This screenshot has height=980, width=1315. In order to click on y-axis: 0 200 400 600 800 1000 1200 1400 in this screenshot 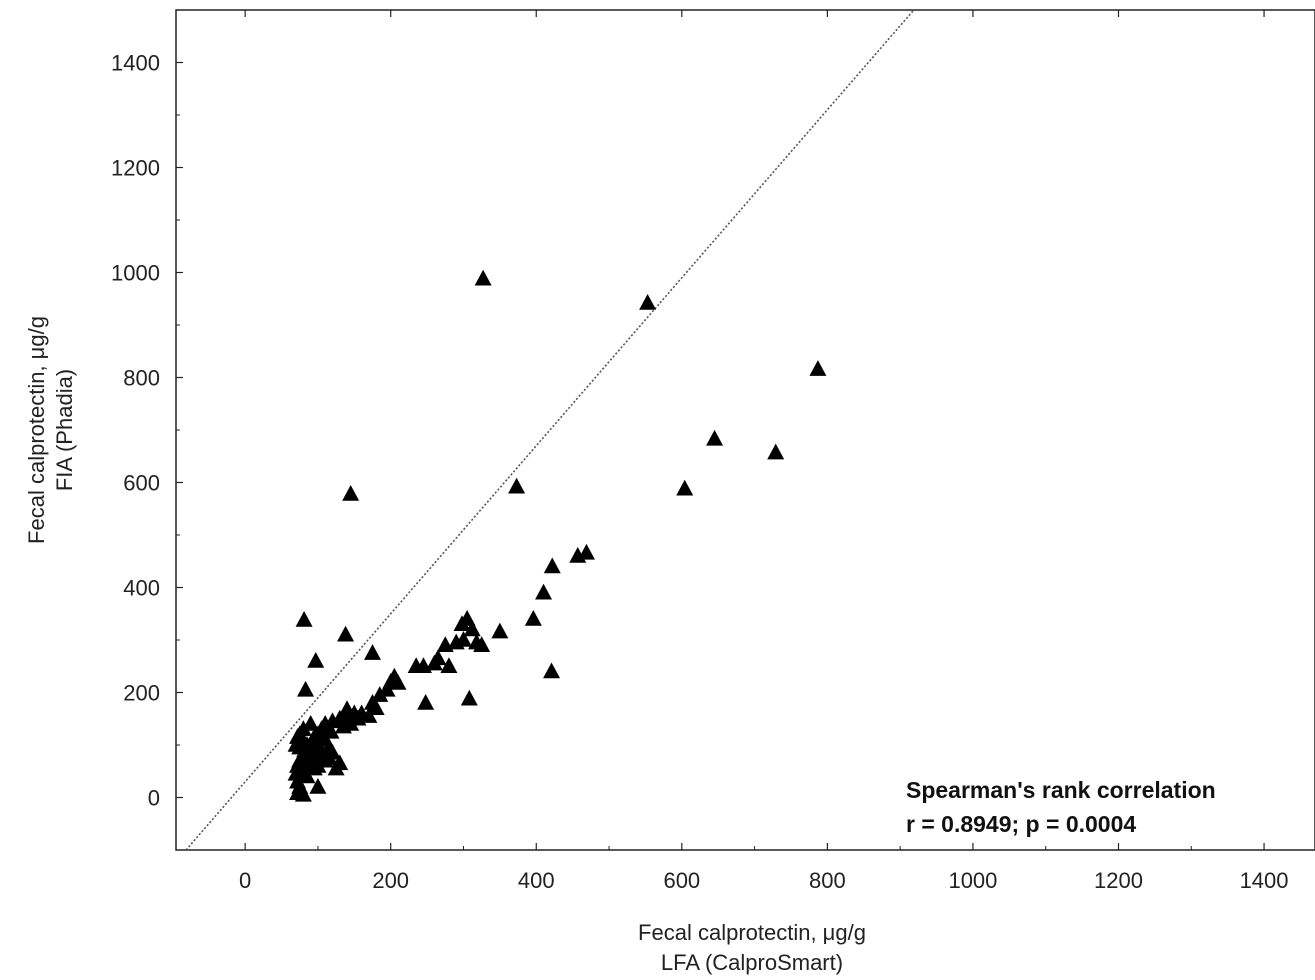, I will do `click(147, 431)`.